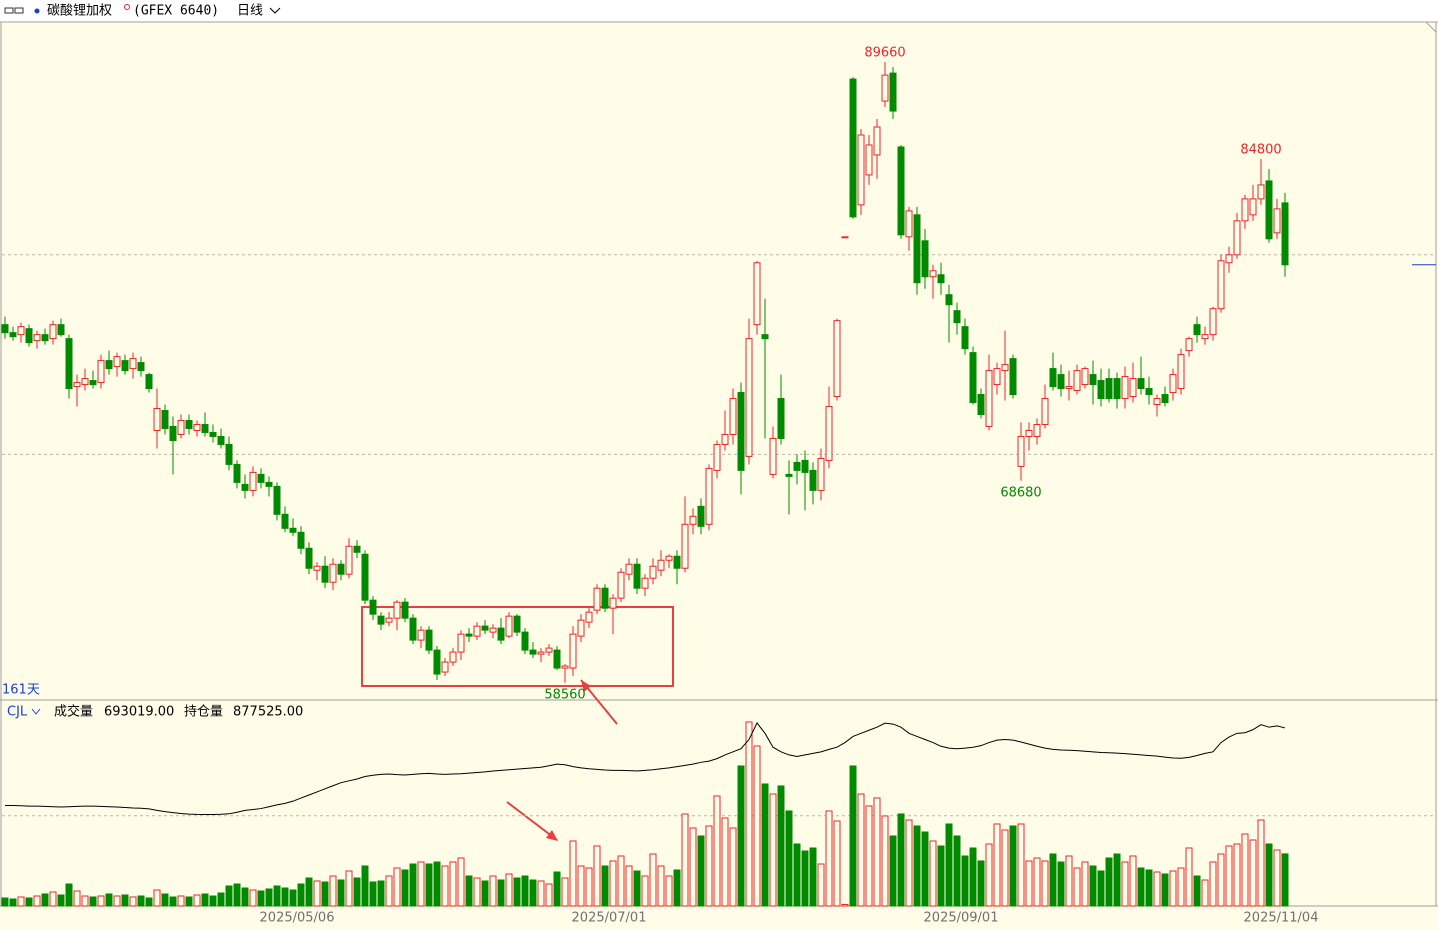 The image size is (1438, 930). Describe the element at coordinates (36, 711) in the screenshot. I see `indicator-caret` at that location.